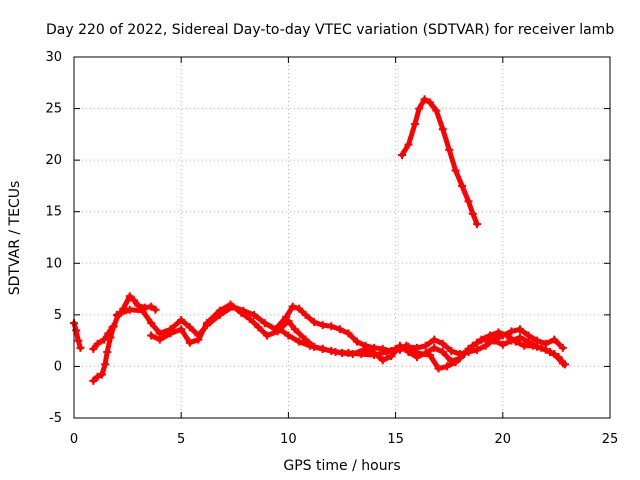 Image resolution: width=640 pixels, height=480 pixels. I want to click on y-tick-label: 5, so click(58, 315).